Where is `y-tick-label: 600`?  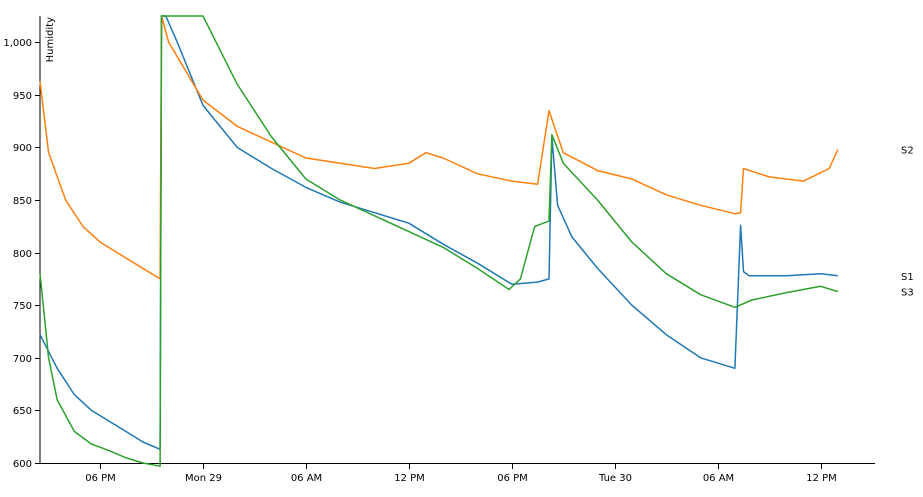
y-tick-label: 600 is located at coordinates (22, 464).